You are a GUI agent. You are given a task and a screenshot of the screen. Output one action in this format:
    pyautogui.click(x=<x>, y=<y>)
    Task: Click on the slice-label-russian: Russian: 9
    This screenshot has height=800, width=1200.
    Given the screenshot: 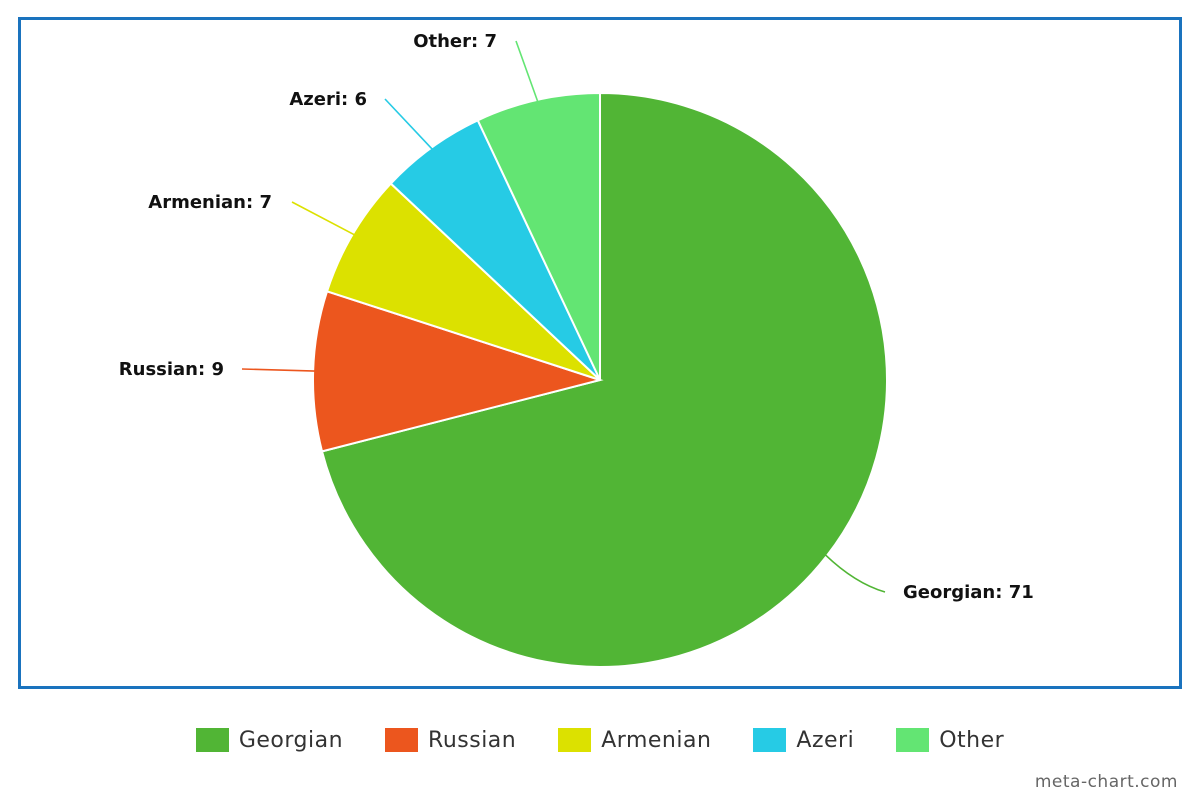 What is the action you would take?
    pyautogui.click(x=171, y=369)
    